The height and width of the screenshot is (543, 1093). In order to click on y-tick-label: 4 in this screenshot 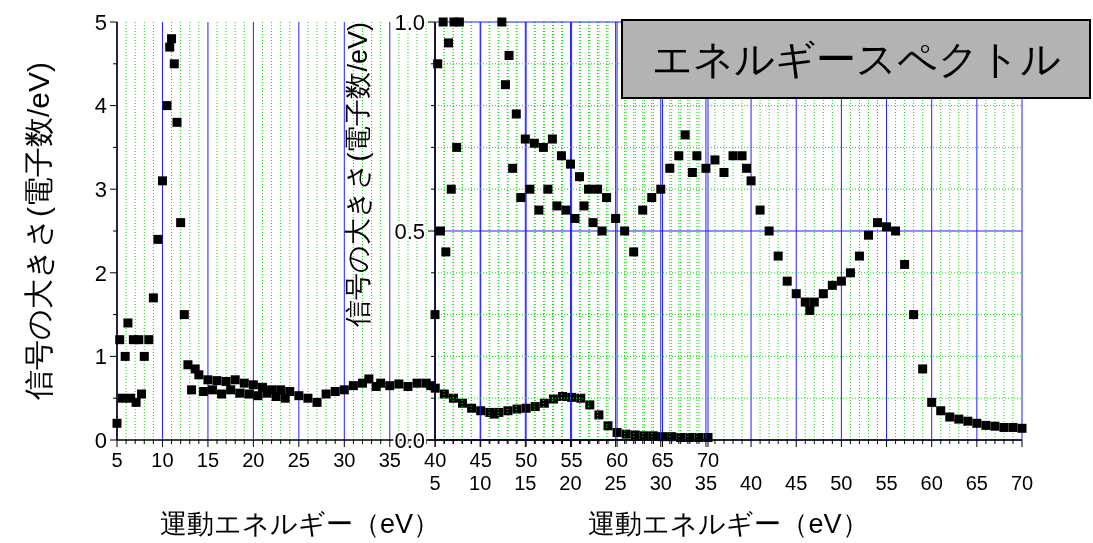, I will do `click(100, 106)`.